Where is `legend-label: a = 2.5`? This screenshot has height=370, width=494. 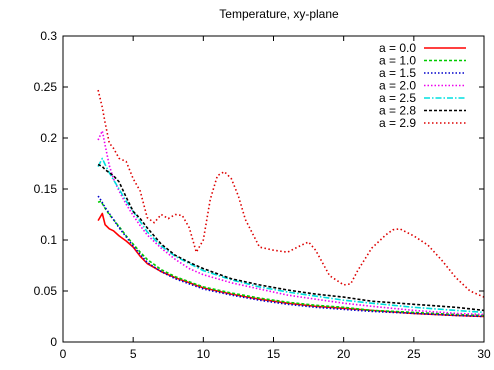
legend-label: a = 2.5 is located at coordinates (397, 98).